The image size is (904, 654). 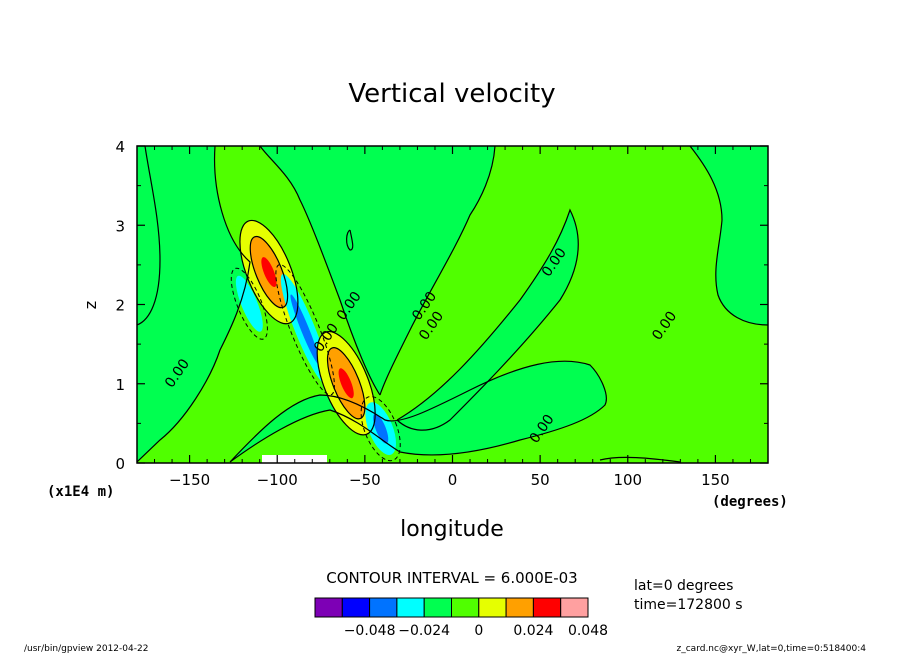 What do you see at coordinates (189, 480) in the screenshot?
I see `x-tick-label: −150` at bounding box center [189, 480].